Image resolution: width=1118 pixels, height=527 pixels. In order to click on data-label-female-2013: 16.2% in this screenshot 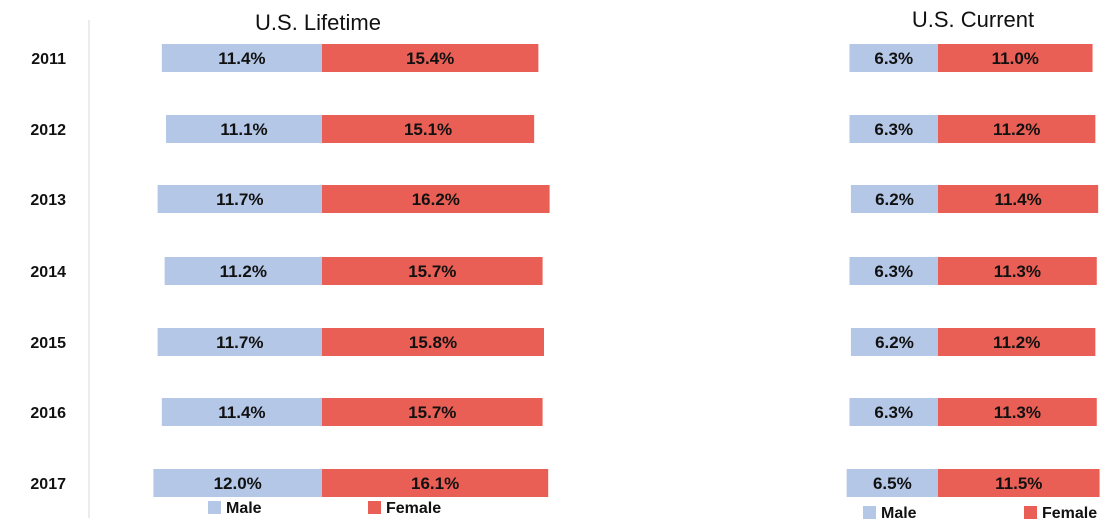, I will do `click(436, 199)`.